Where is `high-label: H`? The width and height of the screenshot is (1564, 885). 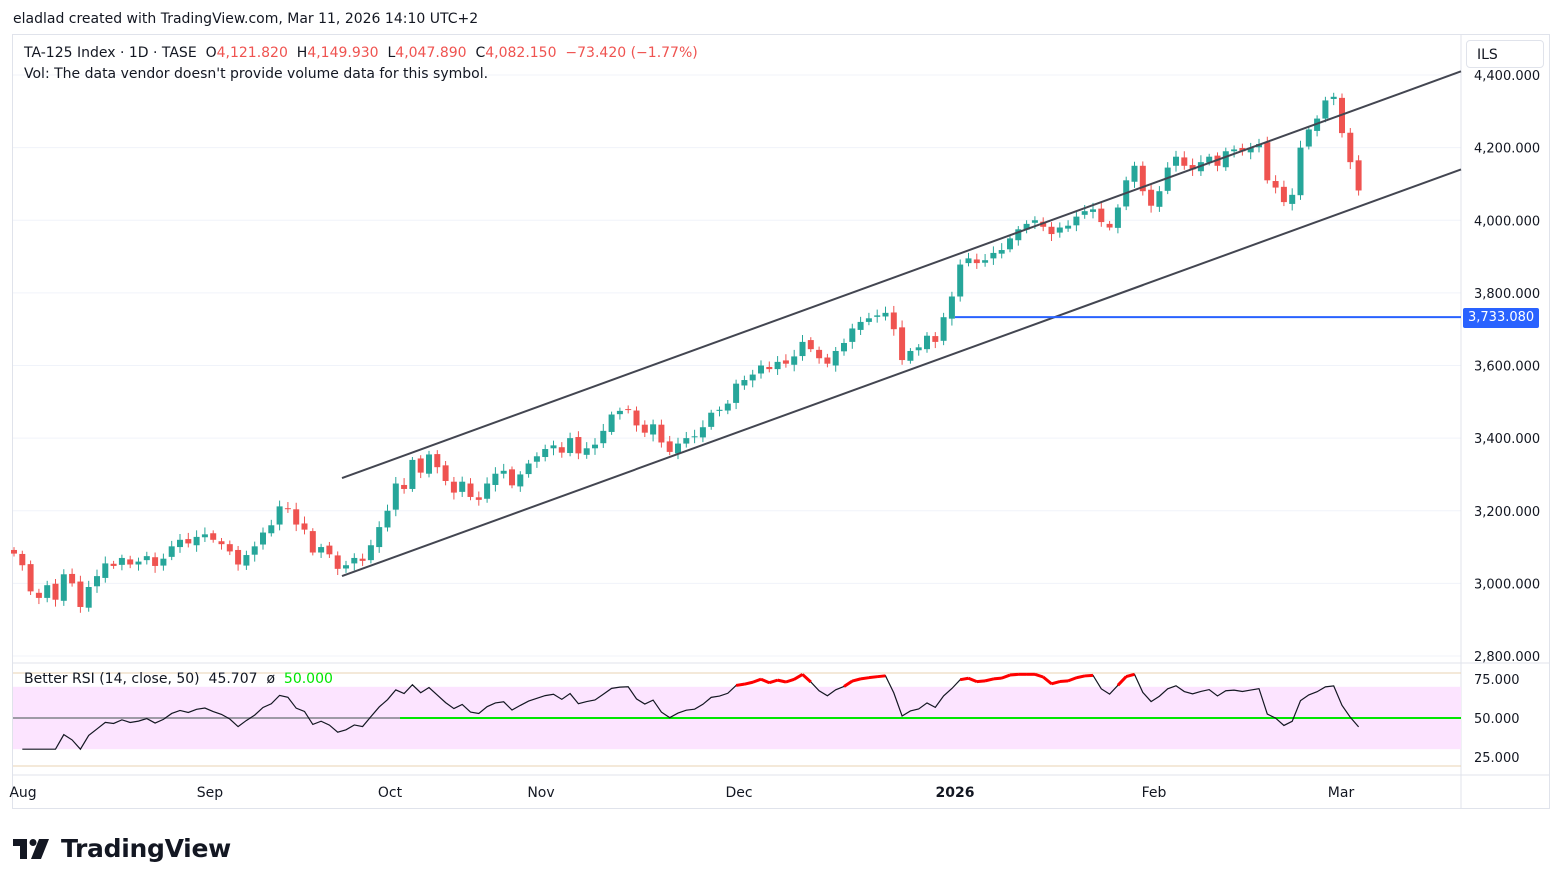 high-label: H is located at coordinates (302, 53).